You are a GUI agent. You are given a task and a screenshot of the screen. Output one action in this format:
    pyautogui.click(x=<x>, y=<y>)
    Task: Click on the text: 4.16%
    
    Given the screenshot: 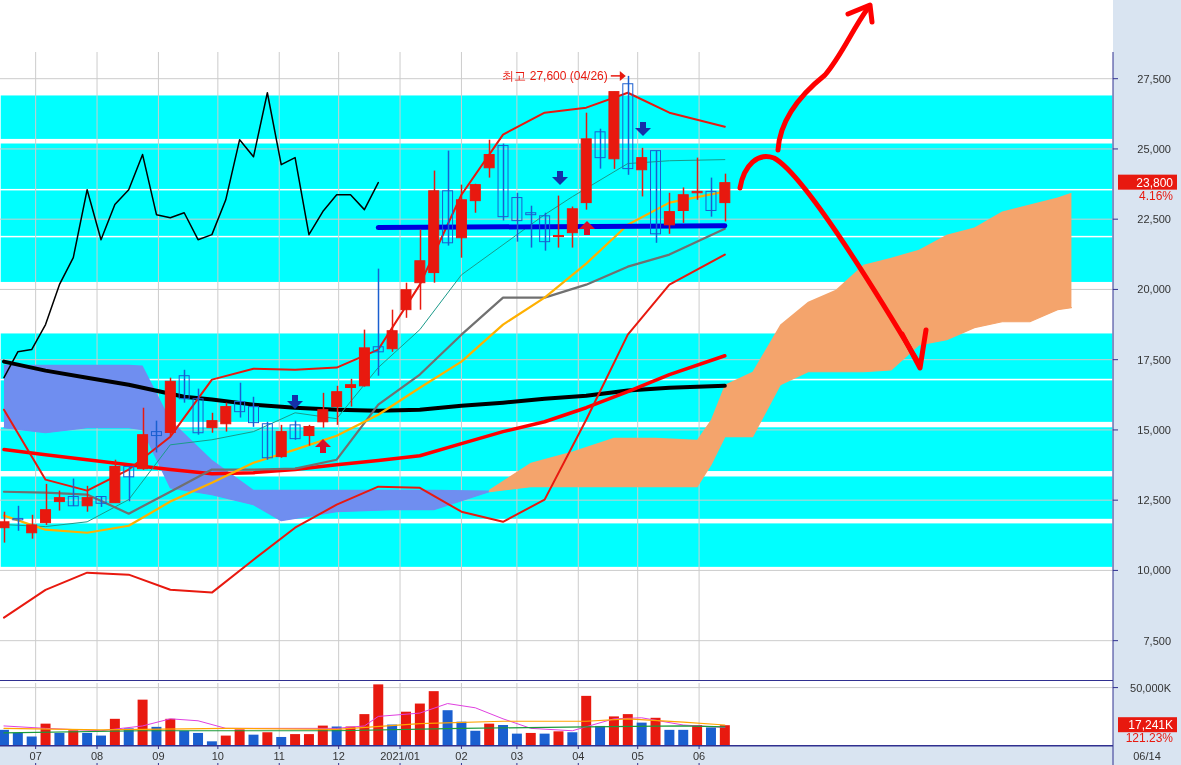 What is the action you would take?
    pyautogui.click(x=1156, y=195)
    